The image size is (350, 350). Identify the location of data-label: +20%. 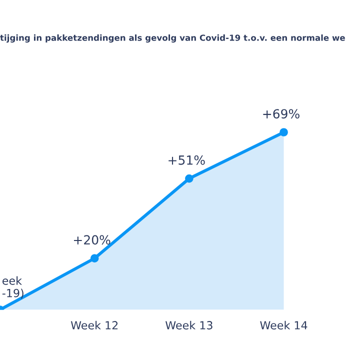
(92, 240).